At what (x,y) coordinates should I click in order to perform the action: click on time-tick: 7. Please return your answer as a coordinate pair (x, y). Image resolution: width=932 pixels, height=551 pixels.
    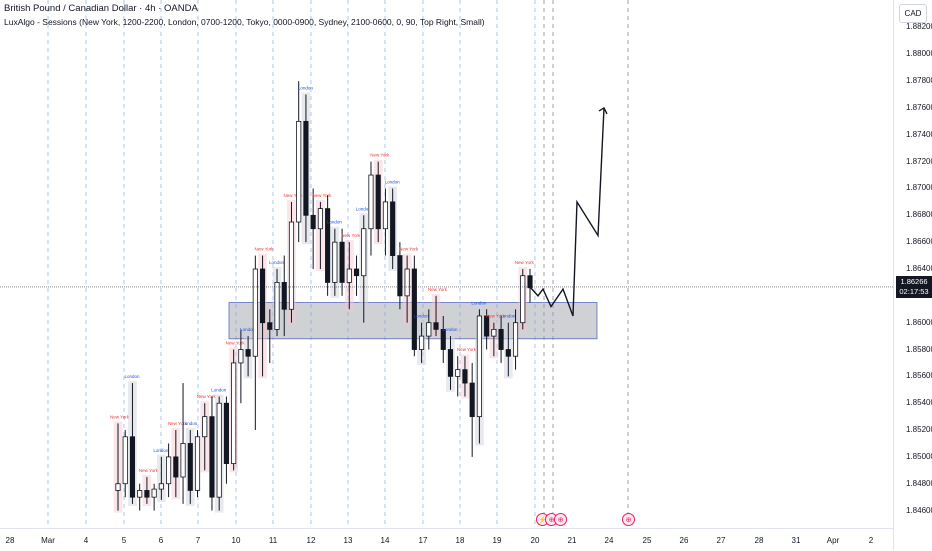
    Looking at the image, I should click on (198, 540).